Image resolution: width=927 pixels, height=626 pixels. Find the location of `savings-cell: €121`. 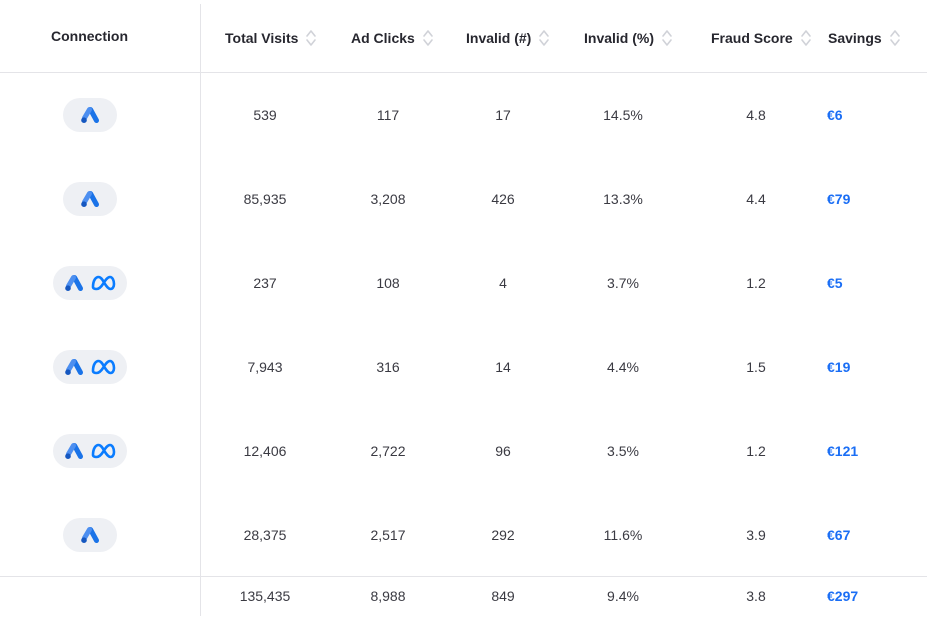

savings-cell: €121 is located at coordinates (843, 451).